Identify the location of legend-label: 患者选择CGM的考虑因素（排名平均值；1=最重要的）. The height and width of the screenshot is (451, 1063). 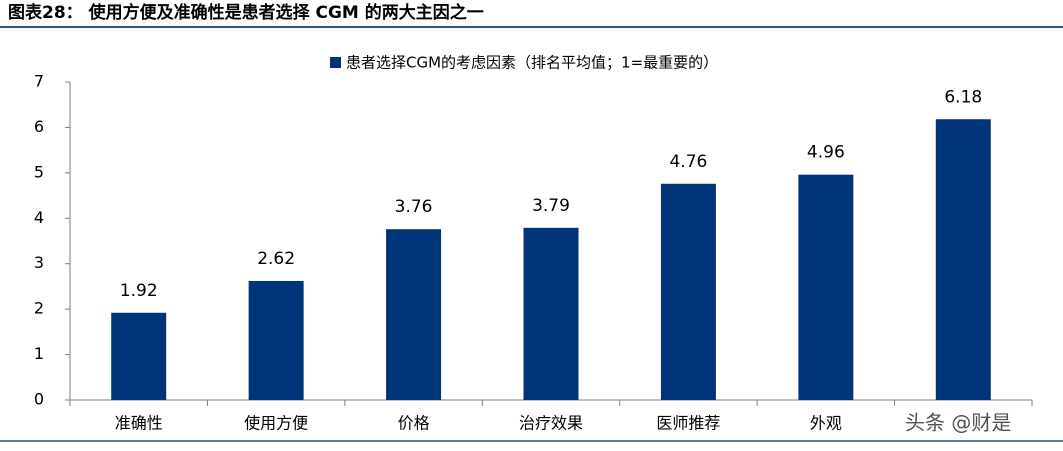
(532, 63).